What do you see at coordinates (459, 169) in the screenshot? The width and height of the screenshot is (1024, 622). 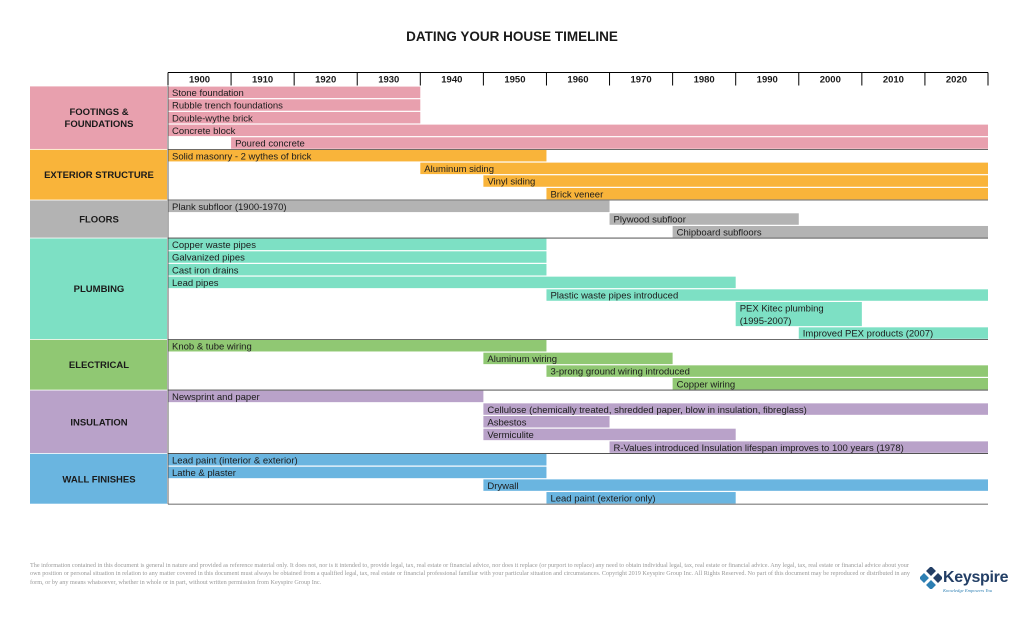 I see `bar-label: Aluminum siding` at bounding box center [459, 169].